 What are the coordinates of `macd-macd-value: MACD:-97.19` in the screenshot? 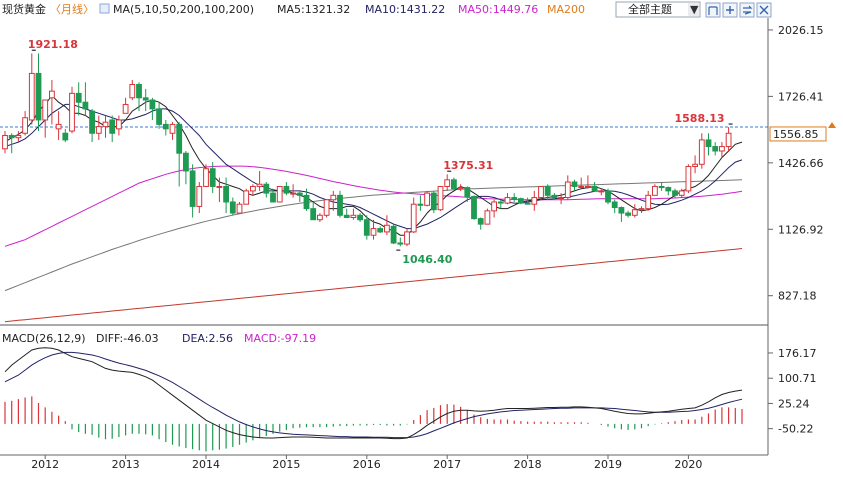 It's located at (280, 338).